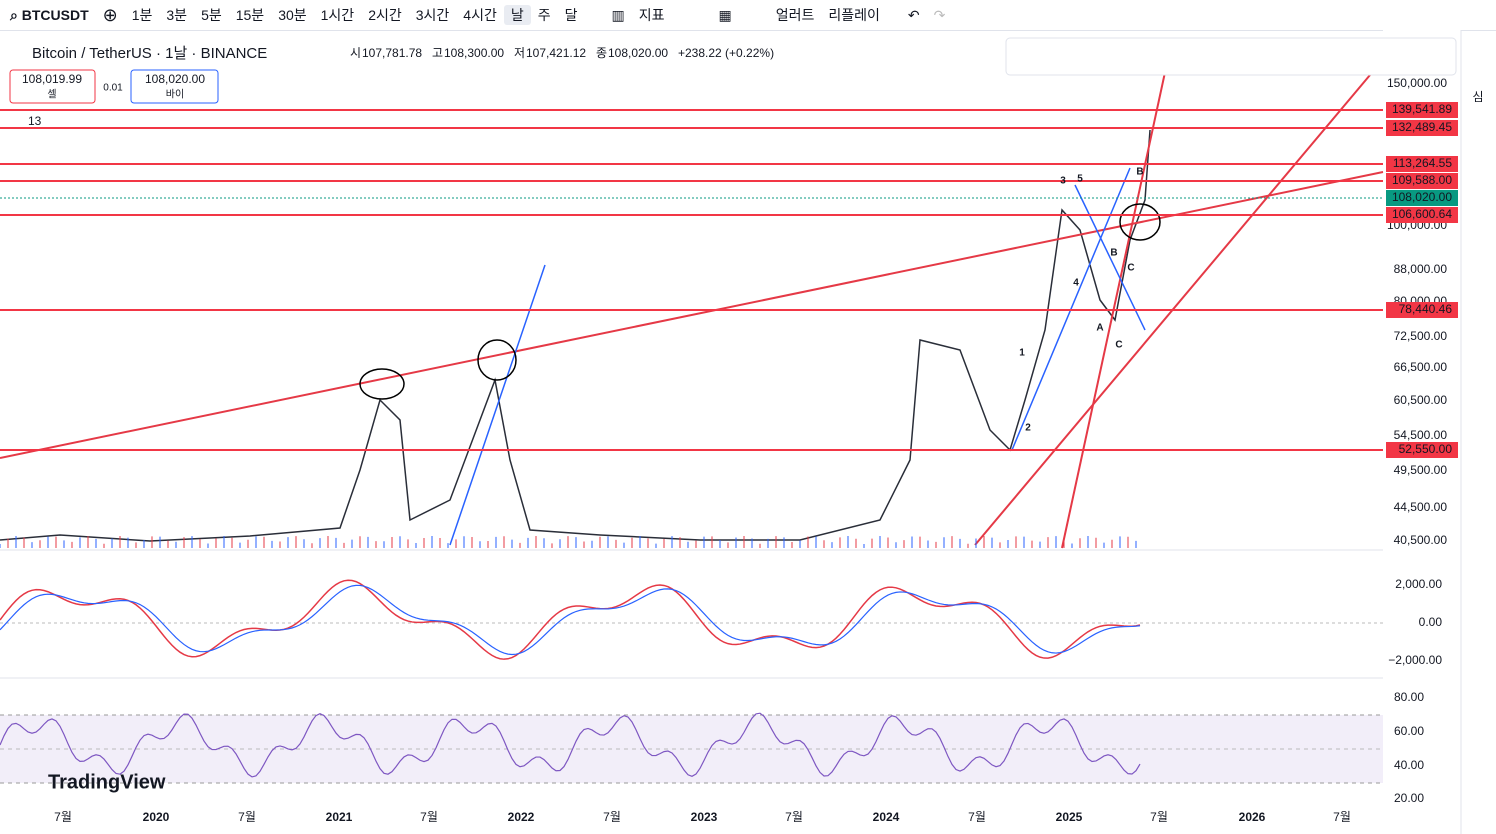  Describe the element at coordinates (571, 15) in the screenshot. I see `interval: 달` at that location.